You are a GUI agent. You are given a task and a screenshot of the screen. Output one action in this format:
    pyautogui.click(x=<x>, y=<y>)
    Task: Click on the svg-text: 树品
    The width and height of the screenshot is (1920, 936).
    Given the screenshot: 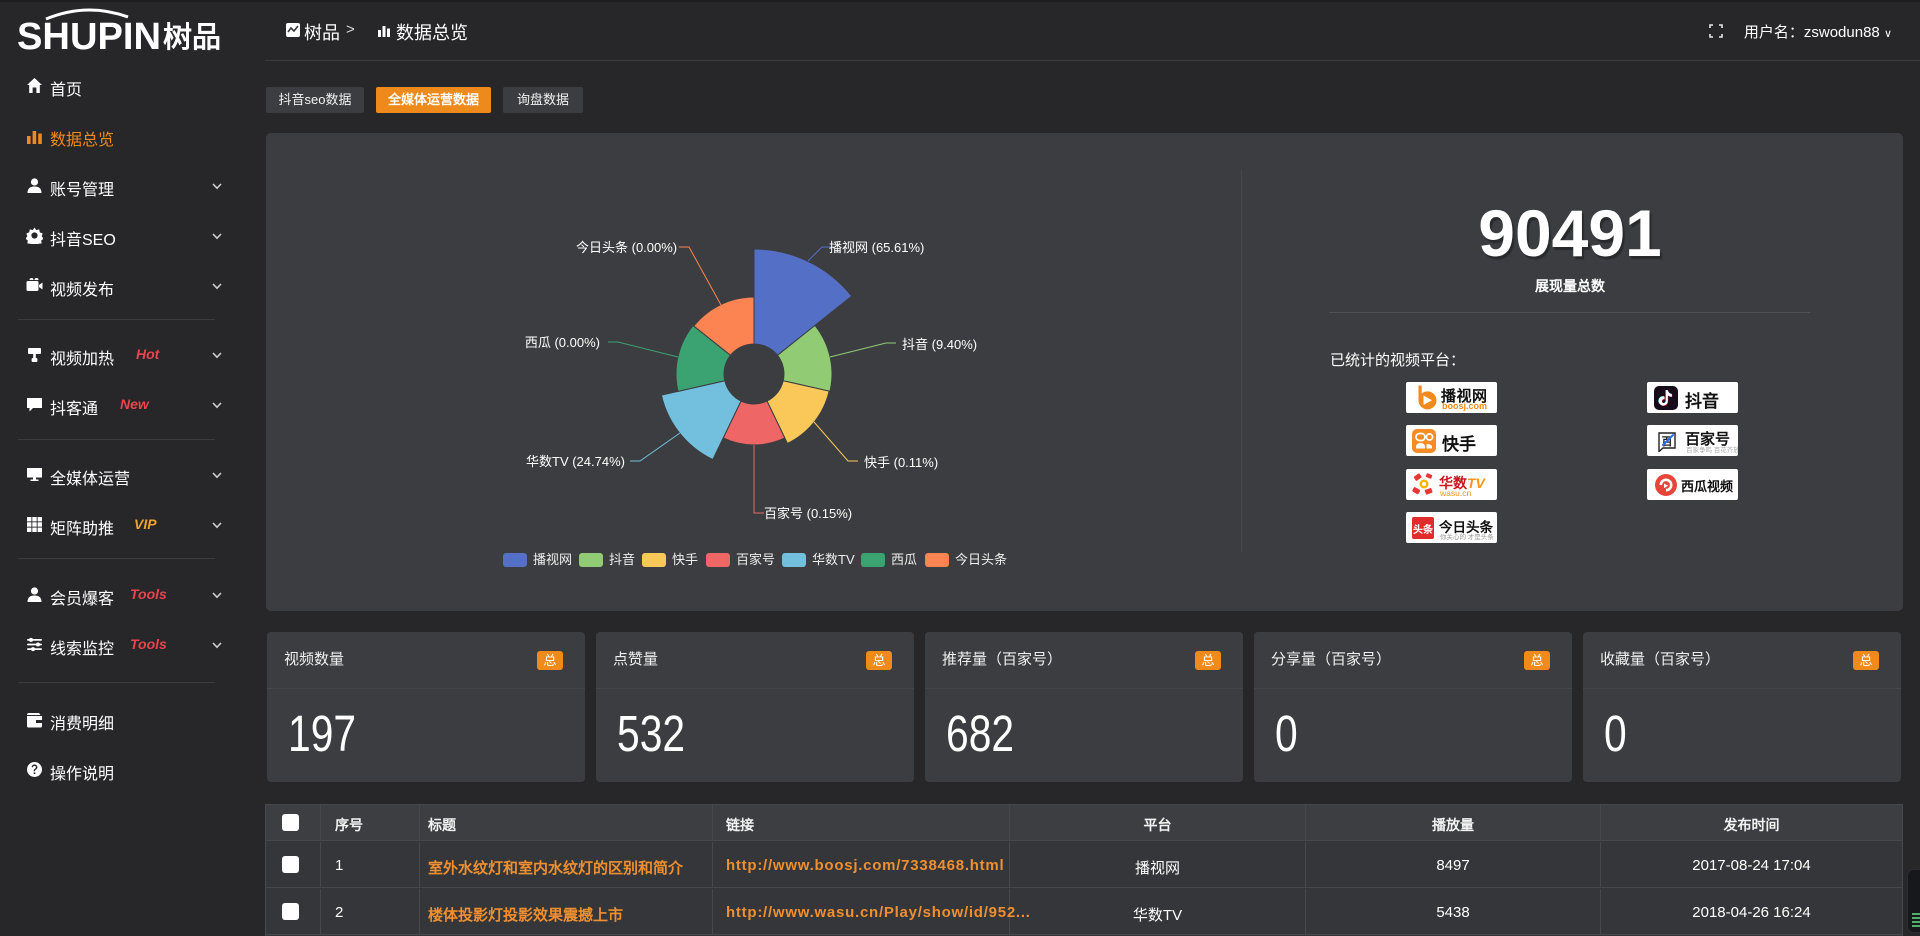 What is the action you would take?
    pyautogui.click(x=192, y=37)
    